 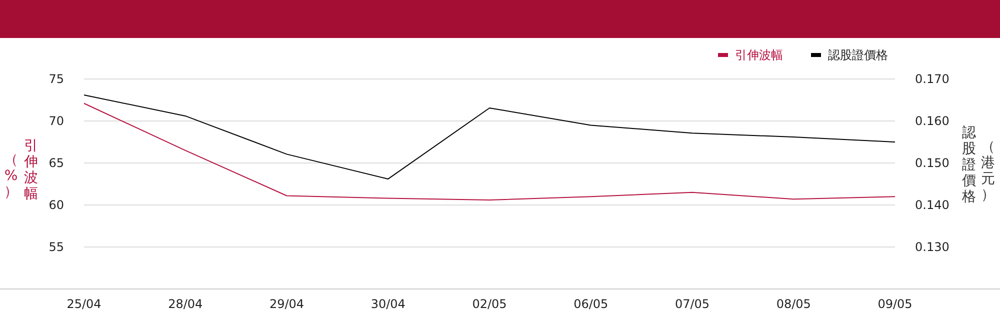 What do you see at coordinates (56, 79) in the screenshot?
I see `y-tick-label: 75` at bounding box center [56, 79].